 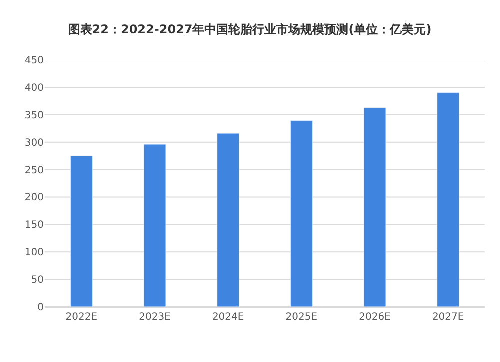 What do you see at coordinates (82, 317) in the screenshot?
I see `x-tick-label: 2022E` at bounding box center [82, 317].